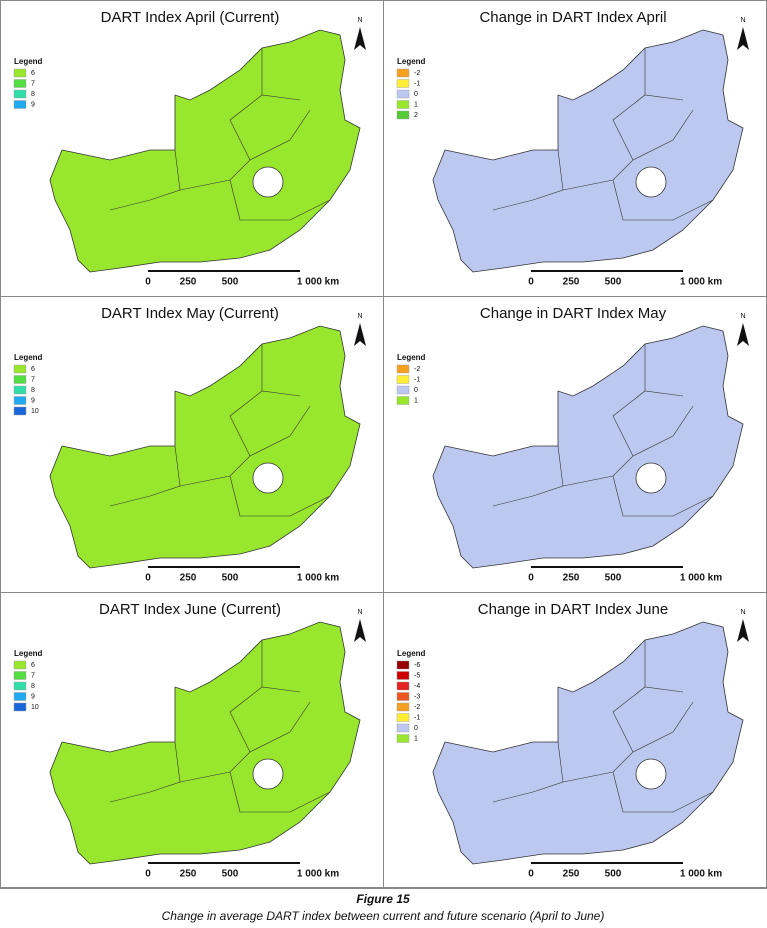  Describe the element at coordinates (417, 686) in the screenshot. I see `legend-label: -4` at that location.